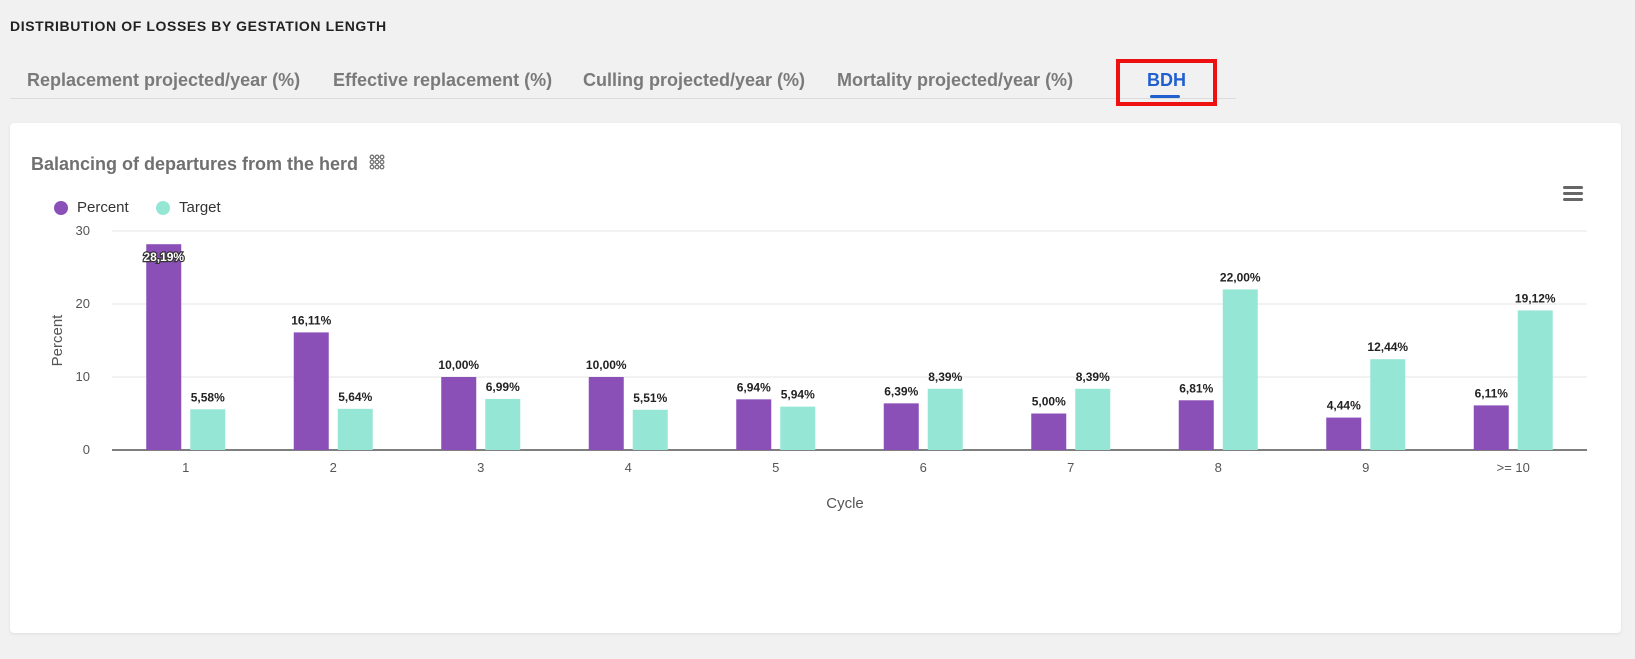 The image size is (1635, 659). What do you see at coordinates (1344, 406) in the screenshot?
I see `data-label-percent: 4,44%` at bounding box center [1344, 406].